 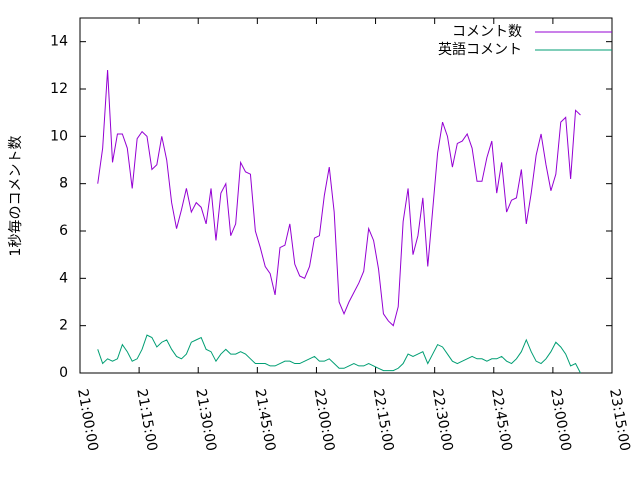 What do you see at coordinates (560, 420) in the screenshot?
I see `x-tick-label: 23:00:00` at bounding box center [560, 420].